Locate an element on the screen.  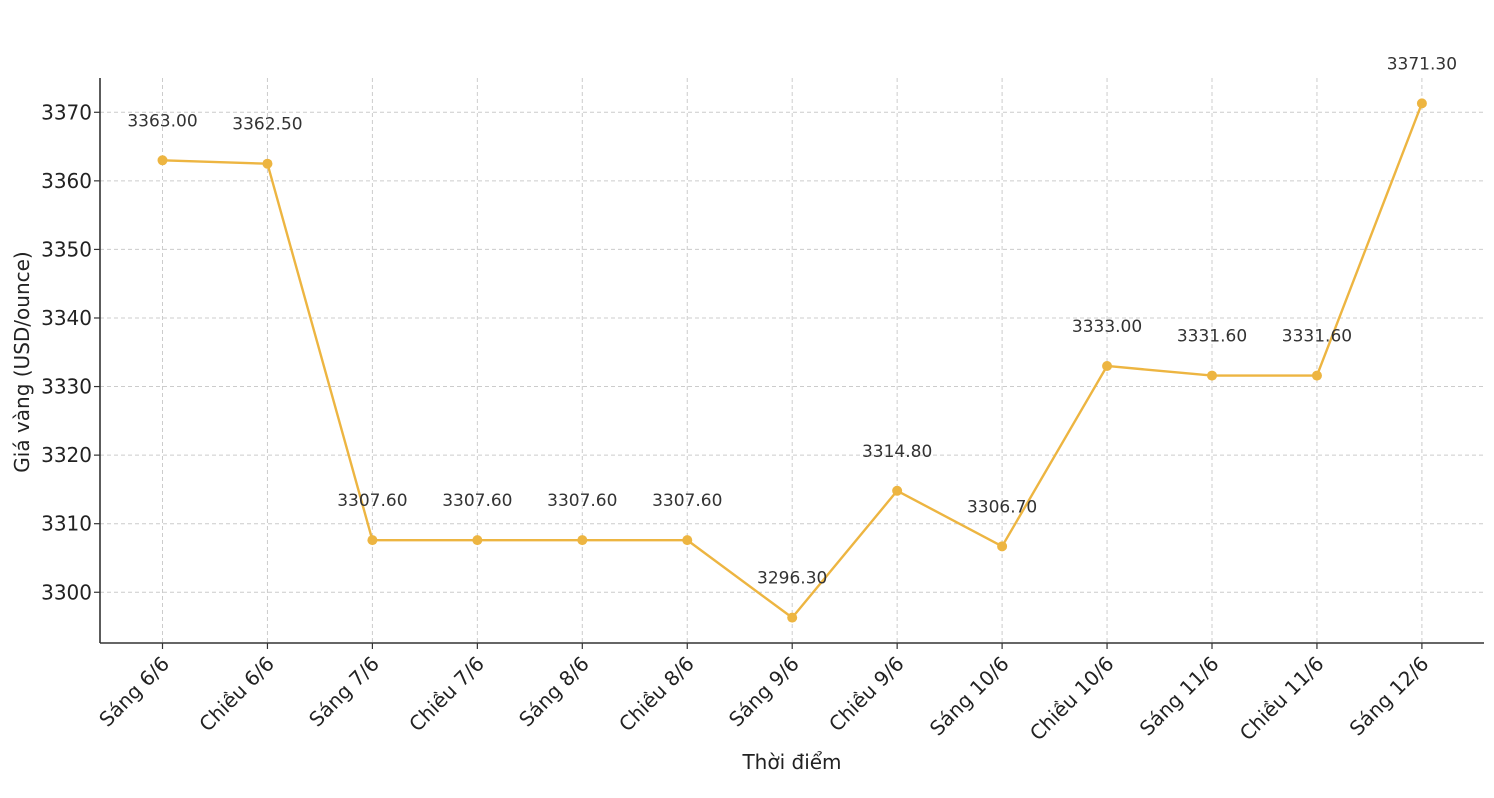
data-label: 3333.00 is located at coordinates (1107, 327).